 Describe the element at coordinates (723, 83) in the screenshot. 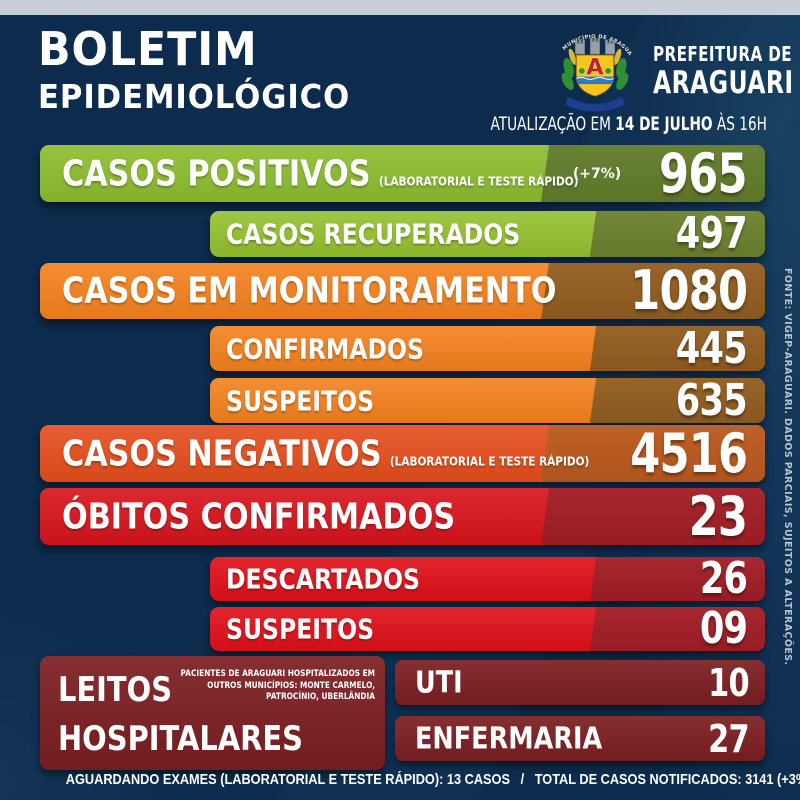

I see `org-name-line2: ARAGUARI` at that location.